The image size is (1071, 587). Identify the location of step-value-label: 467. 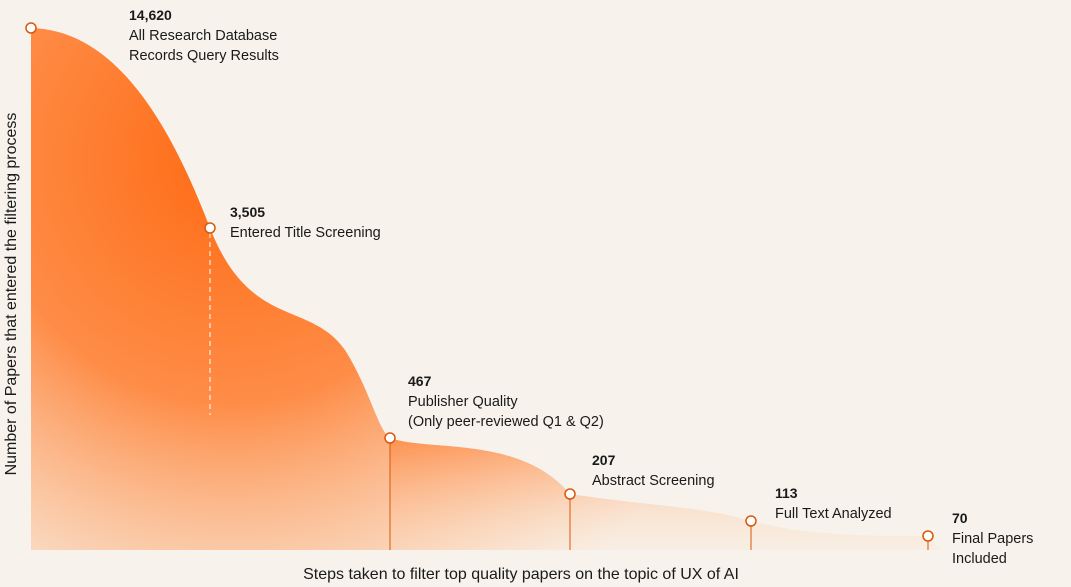
(420, 381).